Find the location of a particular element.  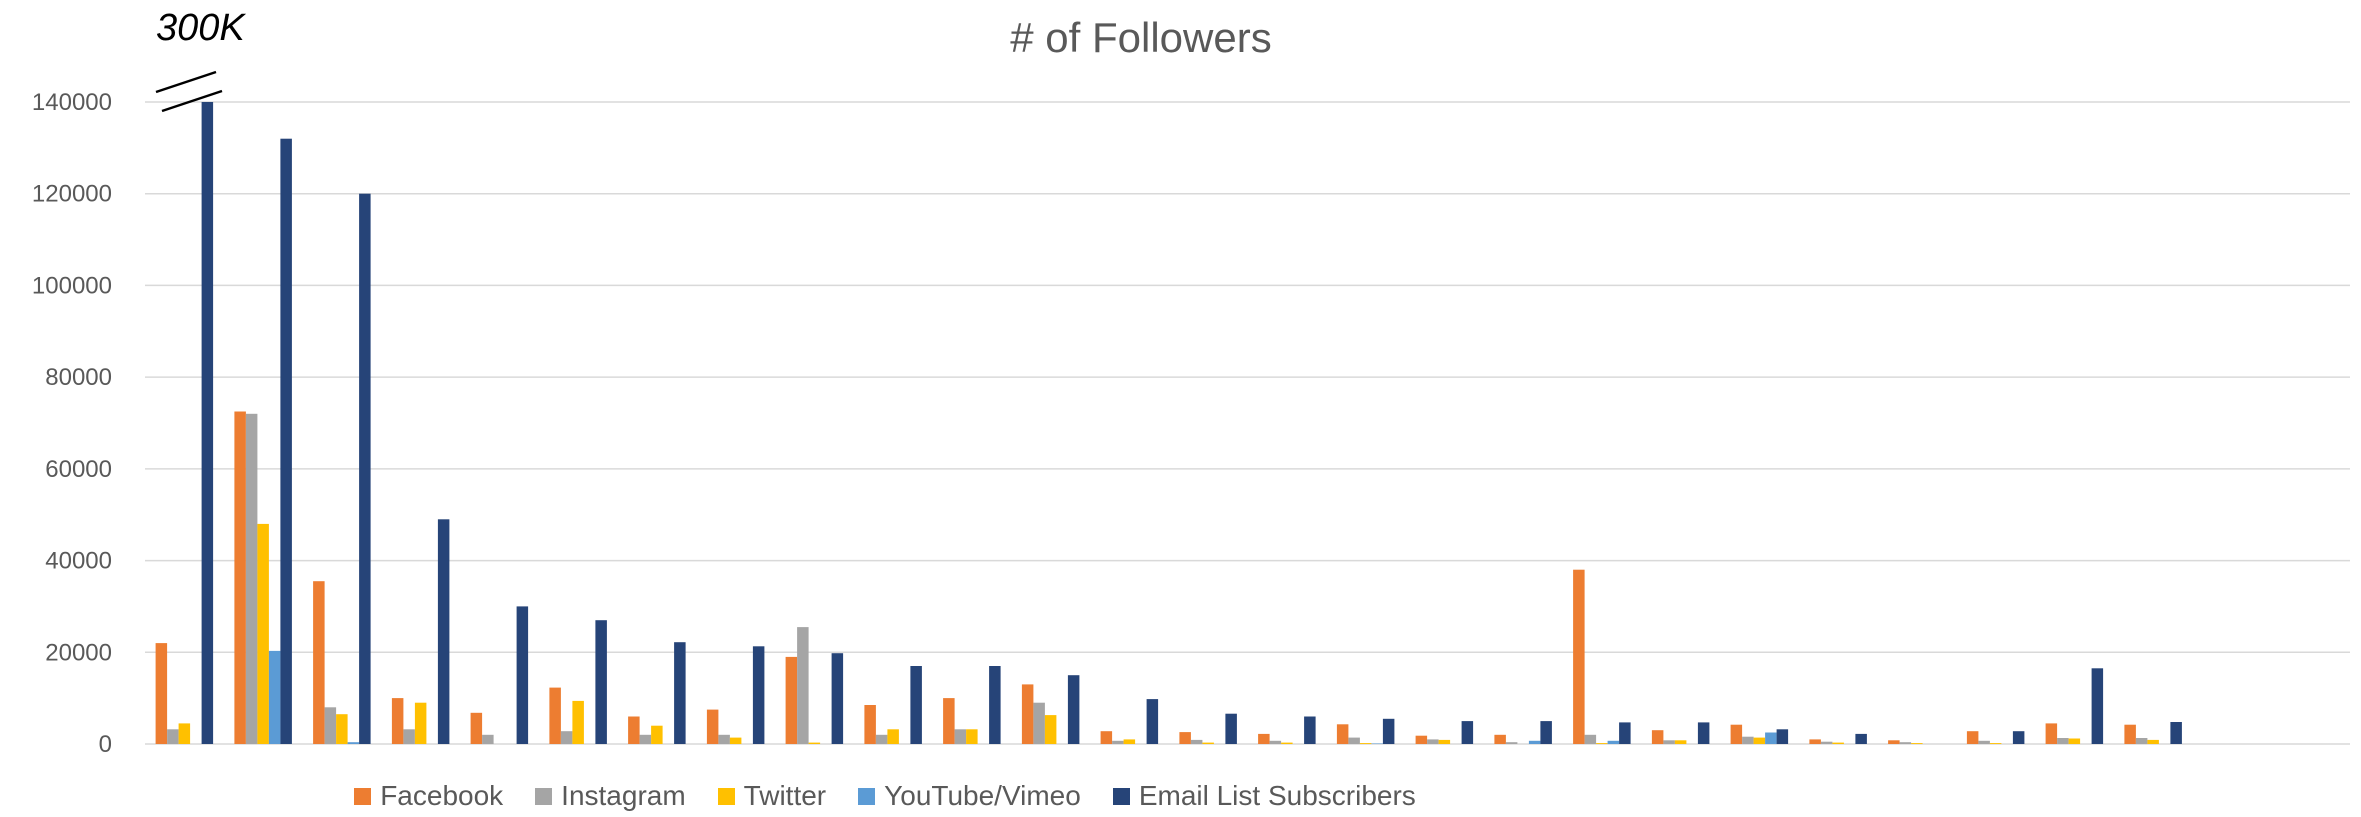

y-tick-label: 80000 is located at coordinates (78, 377).